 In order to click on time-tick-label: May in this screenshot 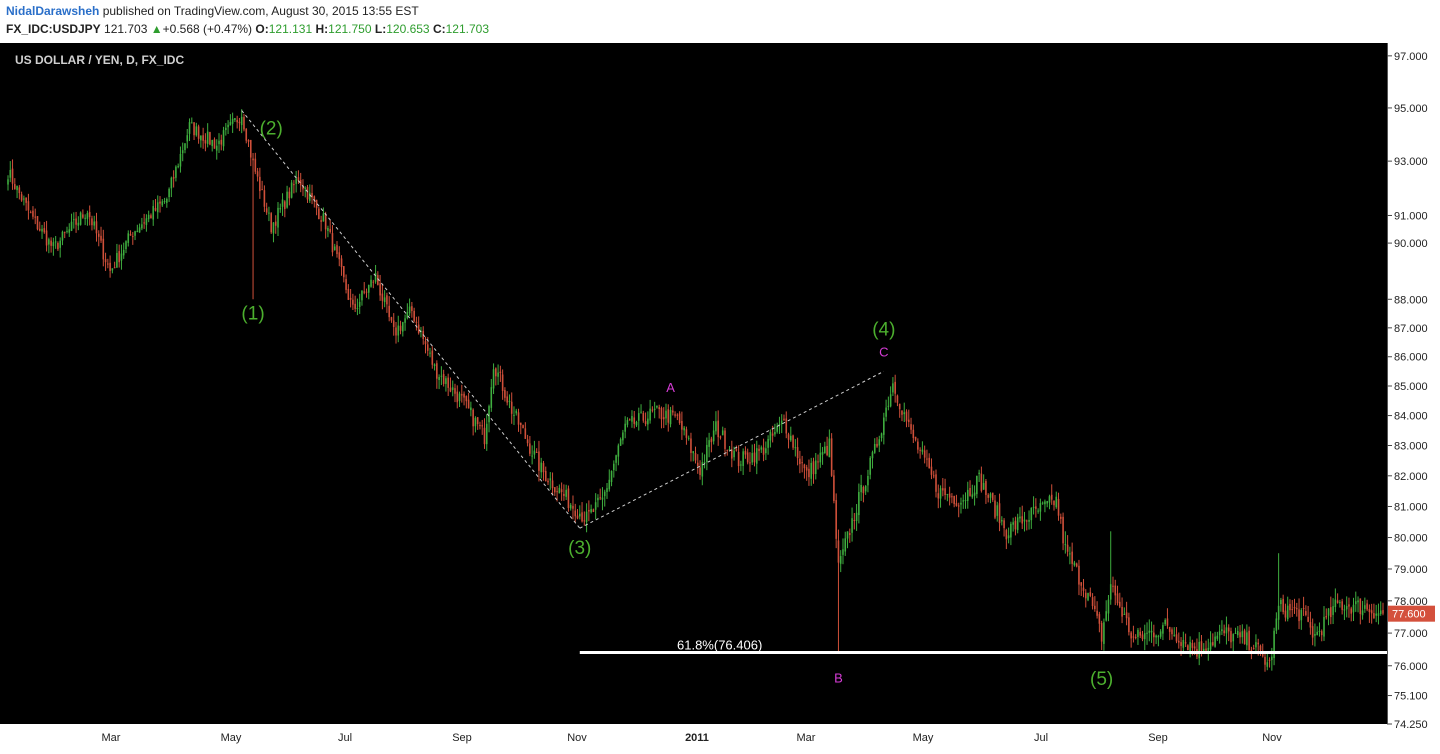, I will do `click(923, 738)`.